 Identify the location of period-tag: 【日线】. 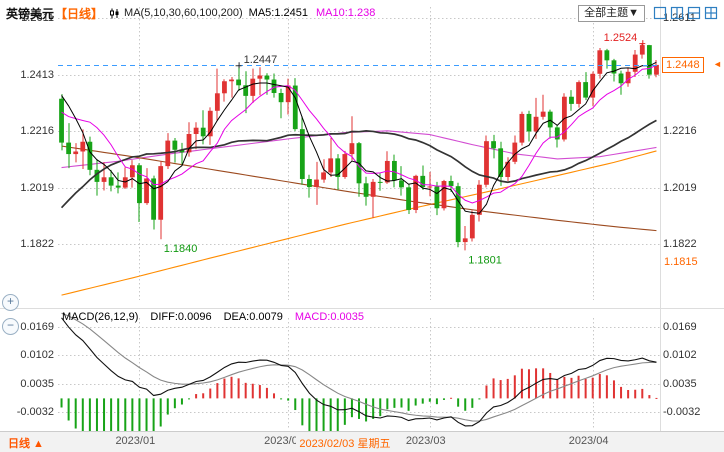
(79, 13).